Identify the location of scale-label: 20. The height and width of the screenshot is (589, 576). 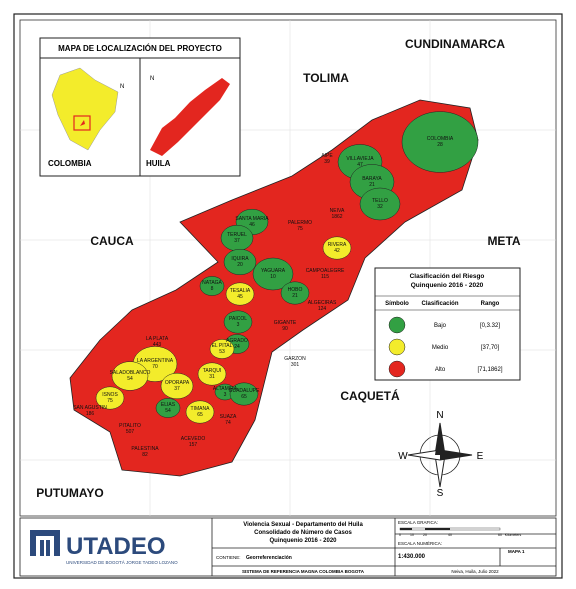
(425, 535).